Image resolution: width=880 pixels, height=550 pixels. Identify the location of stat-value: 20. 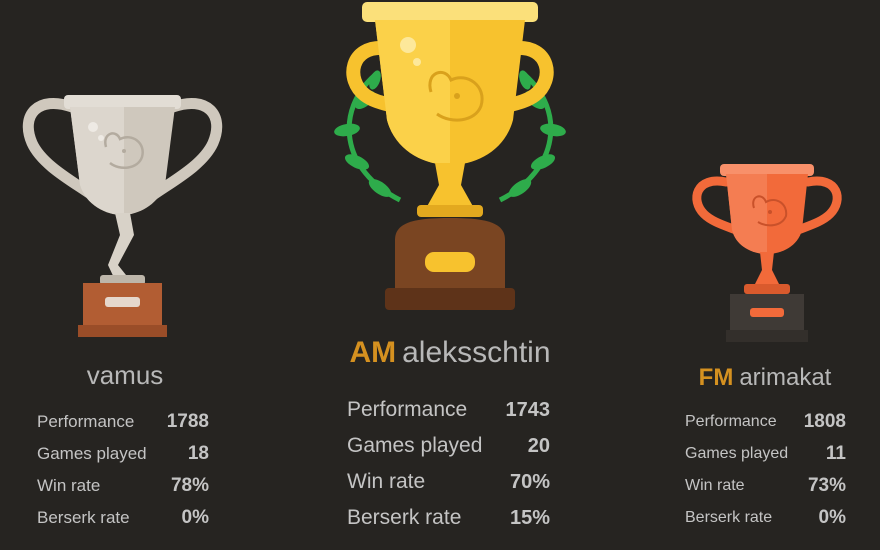
(538, 445).